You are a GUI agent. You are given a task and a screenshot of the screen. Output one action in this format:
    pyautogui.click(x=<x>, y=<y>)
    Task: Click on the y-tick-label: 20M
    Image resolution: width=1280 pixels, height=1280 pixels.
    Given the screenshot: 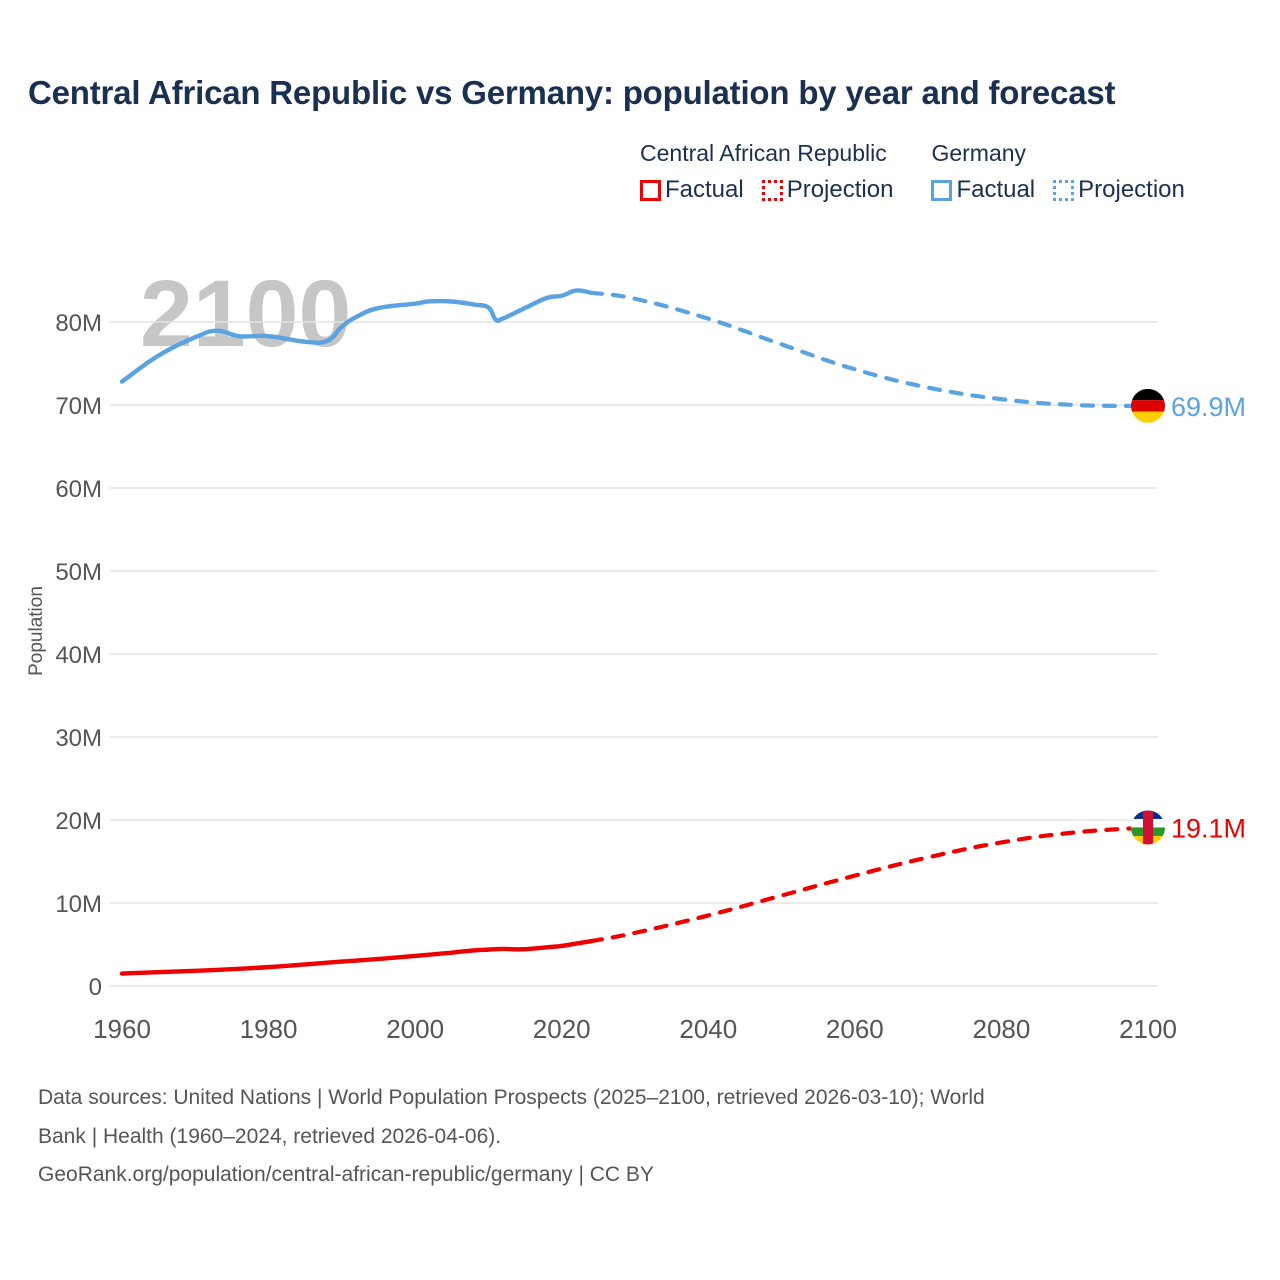 What is the action you would take?
    pyautogui.click(x=78, y=821)
    